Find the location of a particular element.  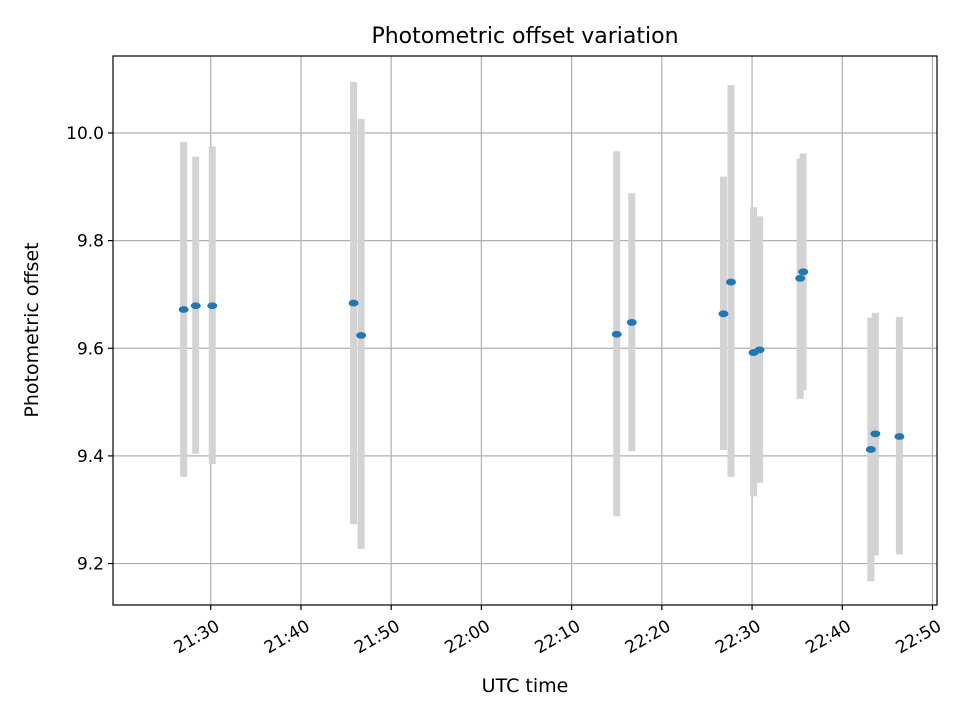

y-tick-label: 10.0 is located at coordinates (85, 134).